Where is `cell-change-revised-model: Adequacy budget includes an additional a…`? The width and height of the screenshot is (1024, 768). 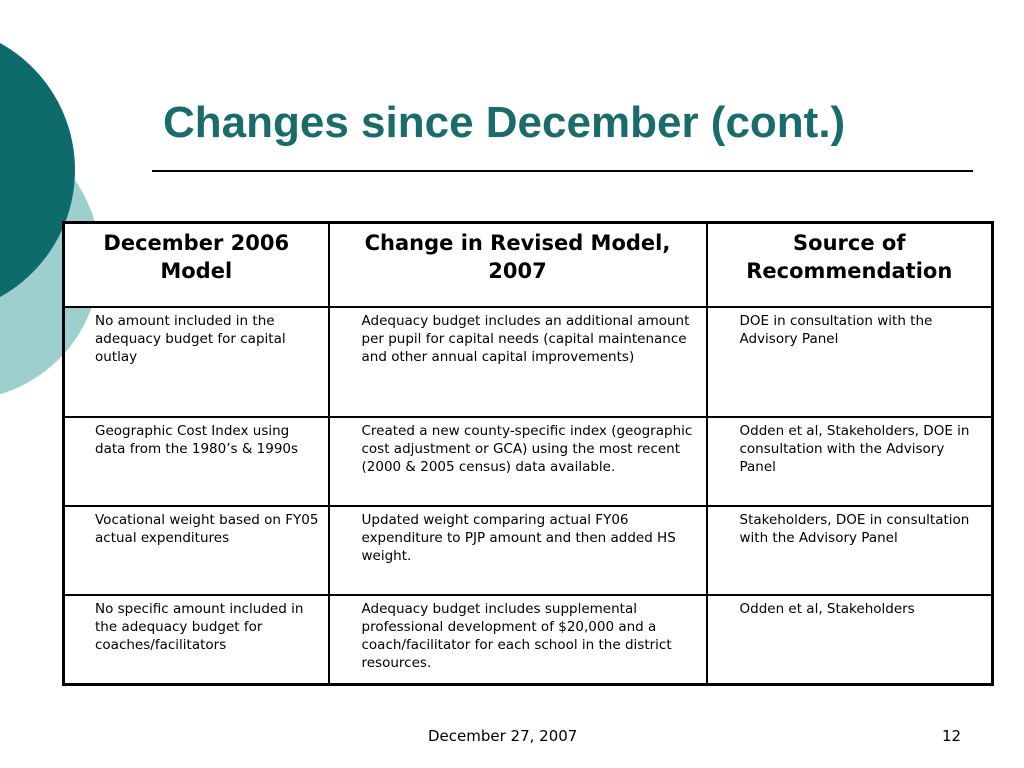
cell-change-revised-model: Adequacy budget includes an additional a… is located at coordinates (517, 362).